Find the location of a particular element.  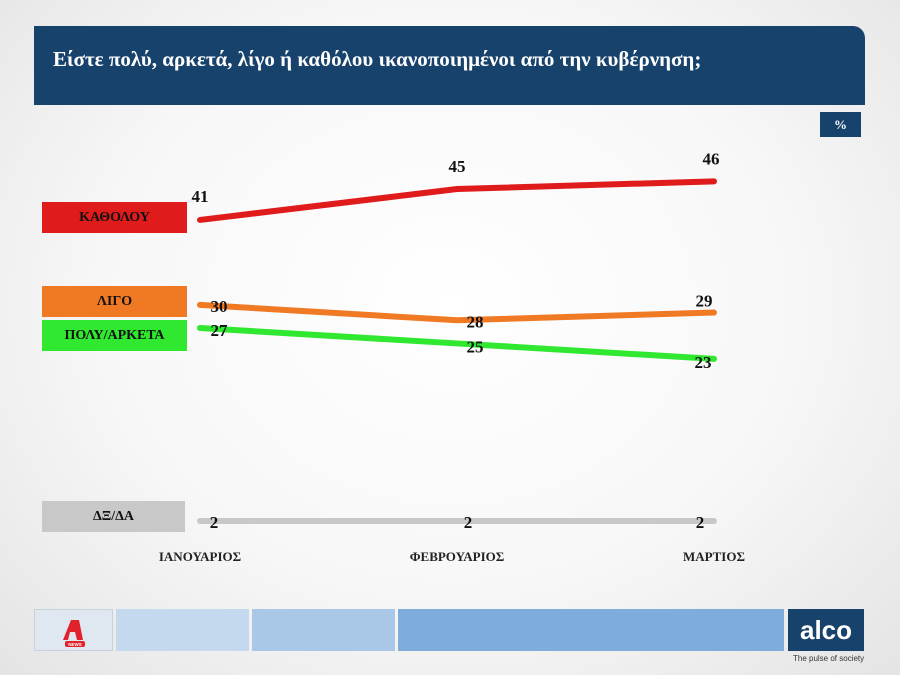

data-label: 30 is located at coordinates (219, 306).